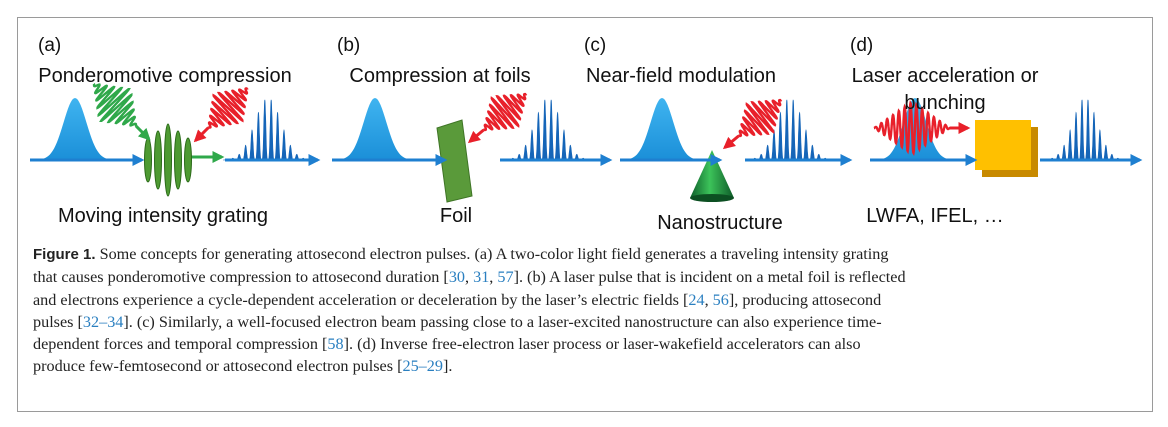 The height and width of the screenshot is (427, 1168). Describe the element at coordinates (439, 76) in the screenshot. I see `panel-title: Compression at foils` at that location.